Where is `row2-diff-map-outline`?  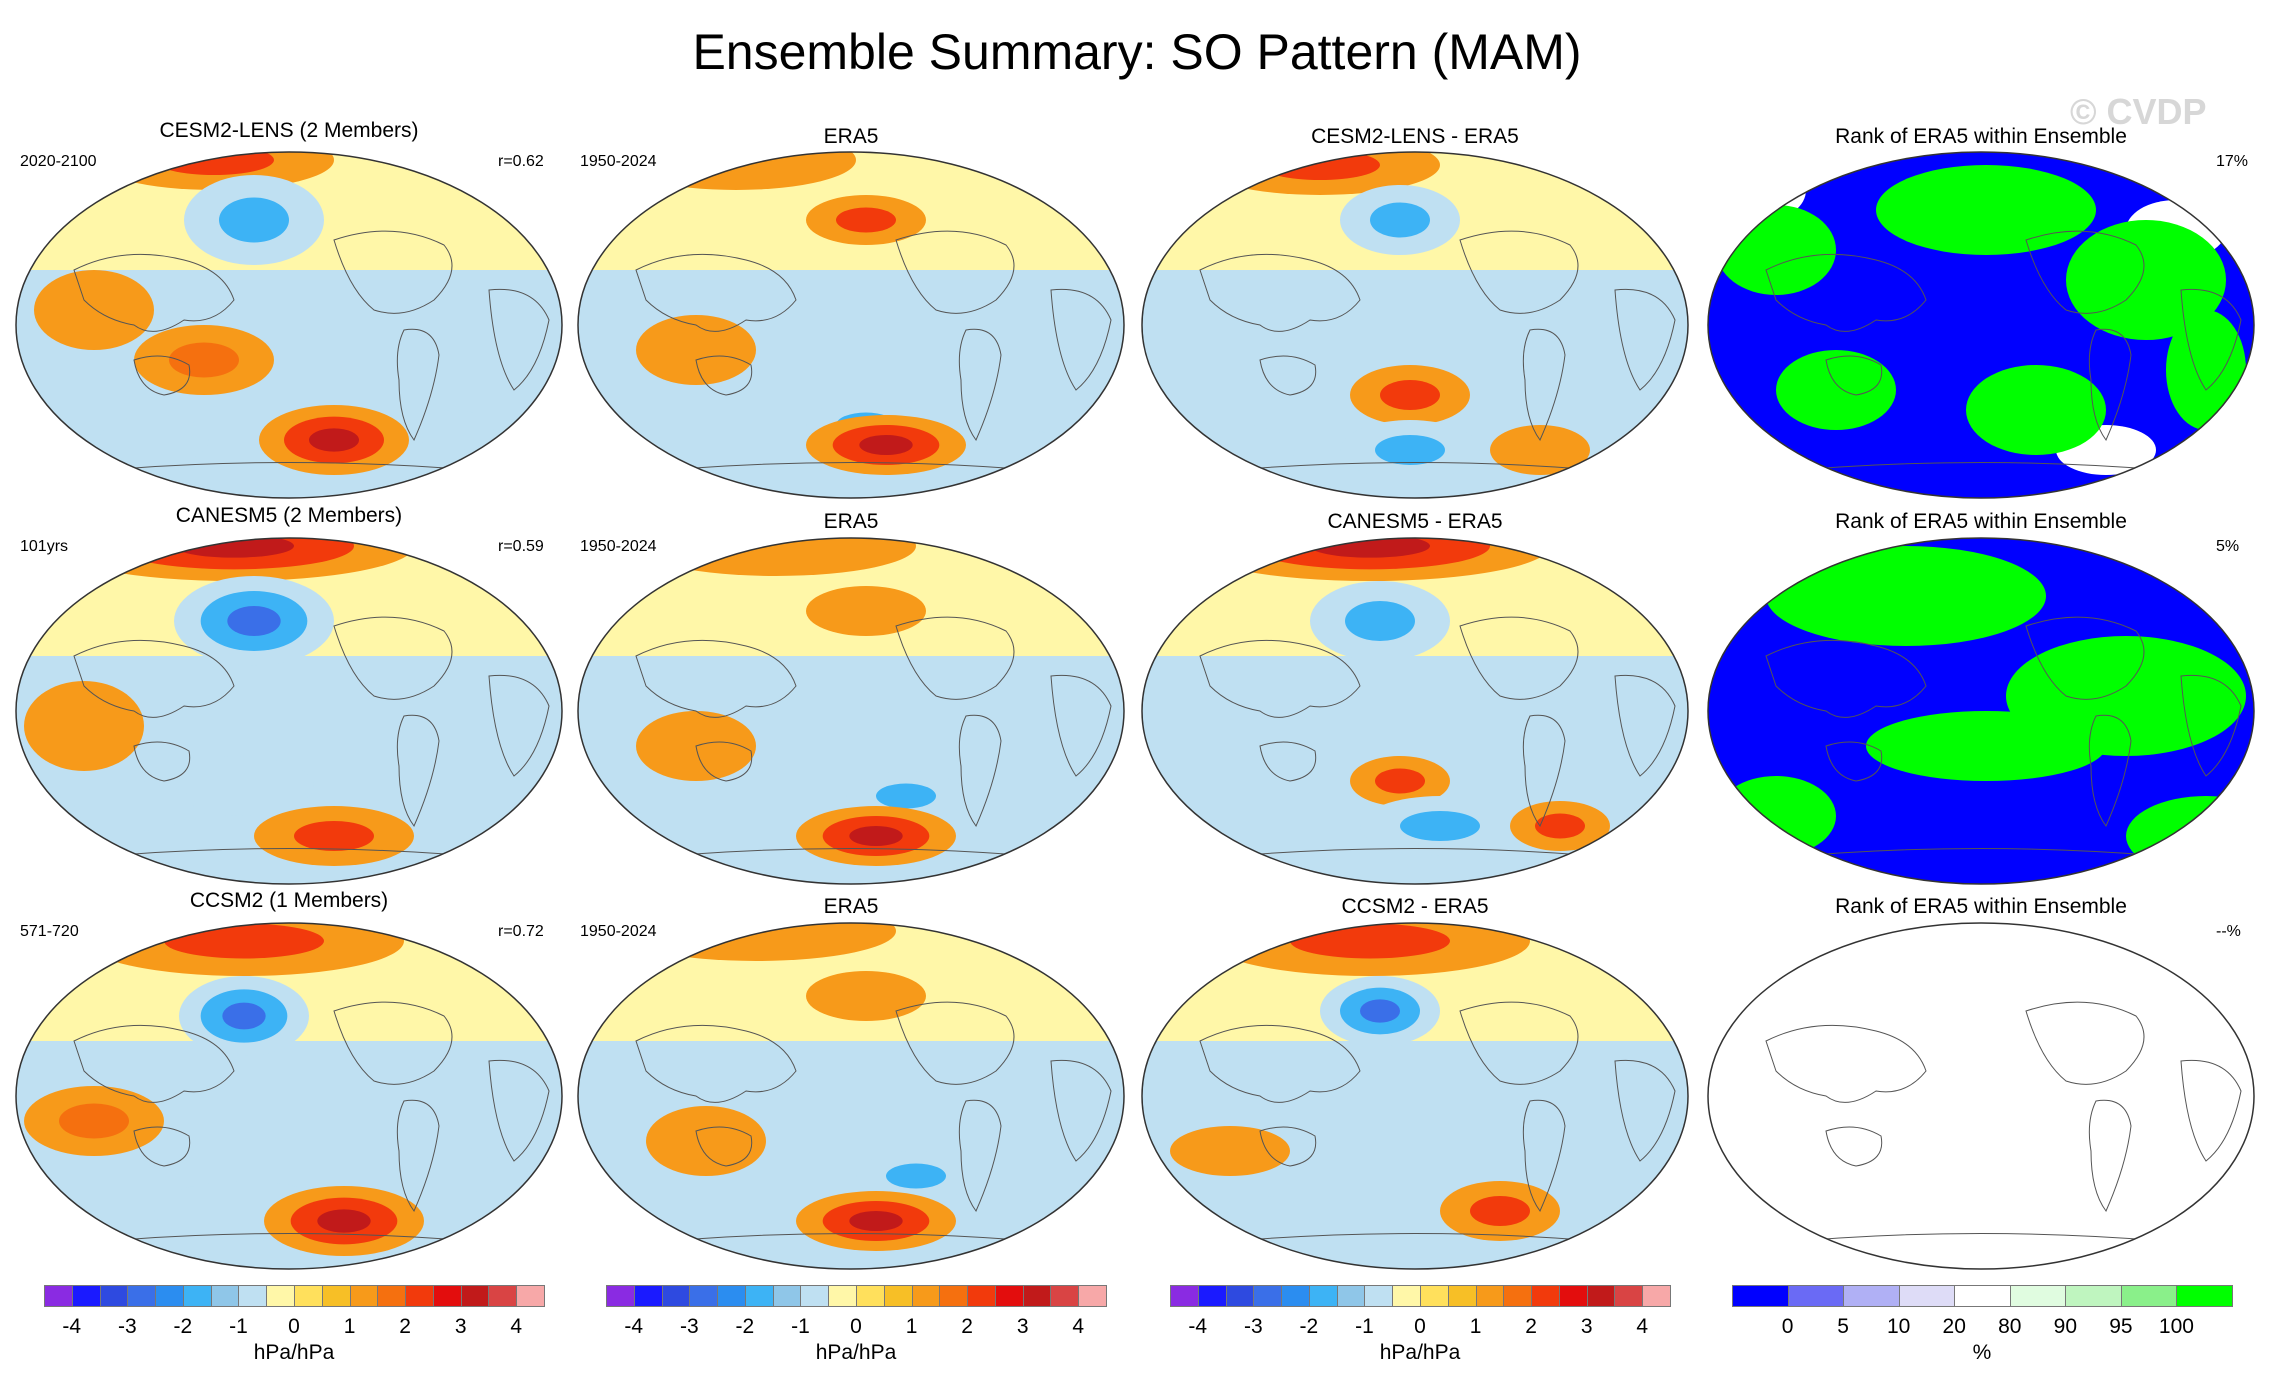 row2-diff-map-outline is located at coordinates (1415, 1096).